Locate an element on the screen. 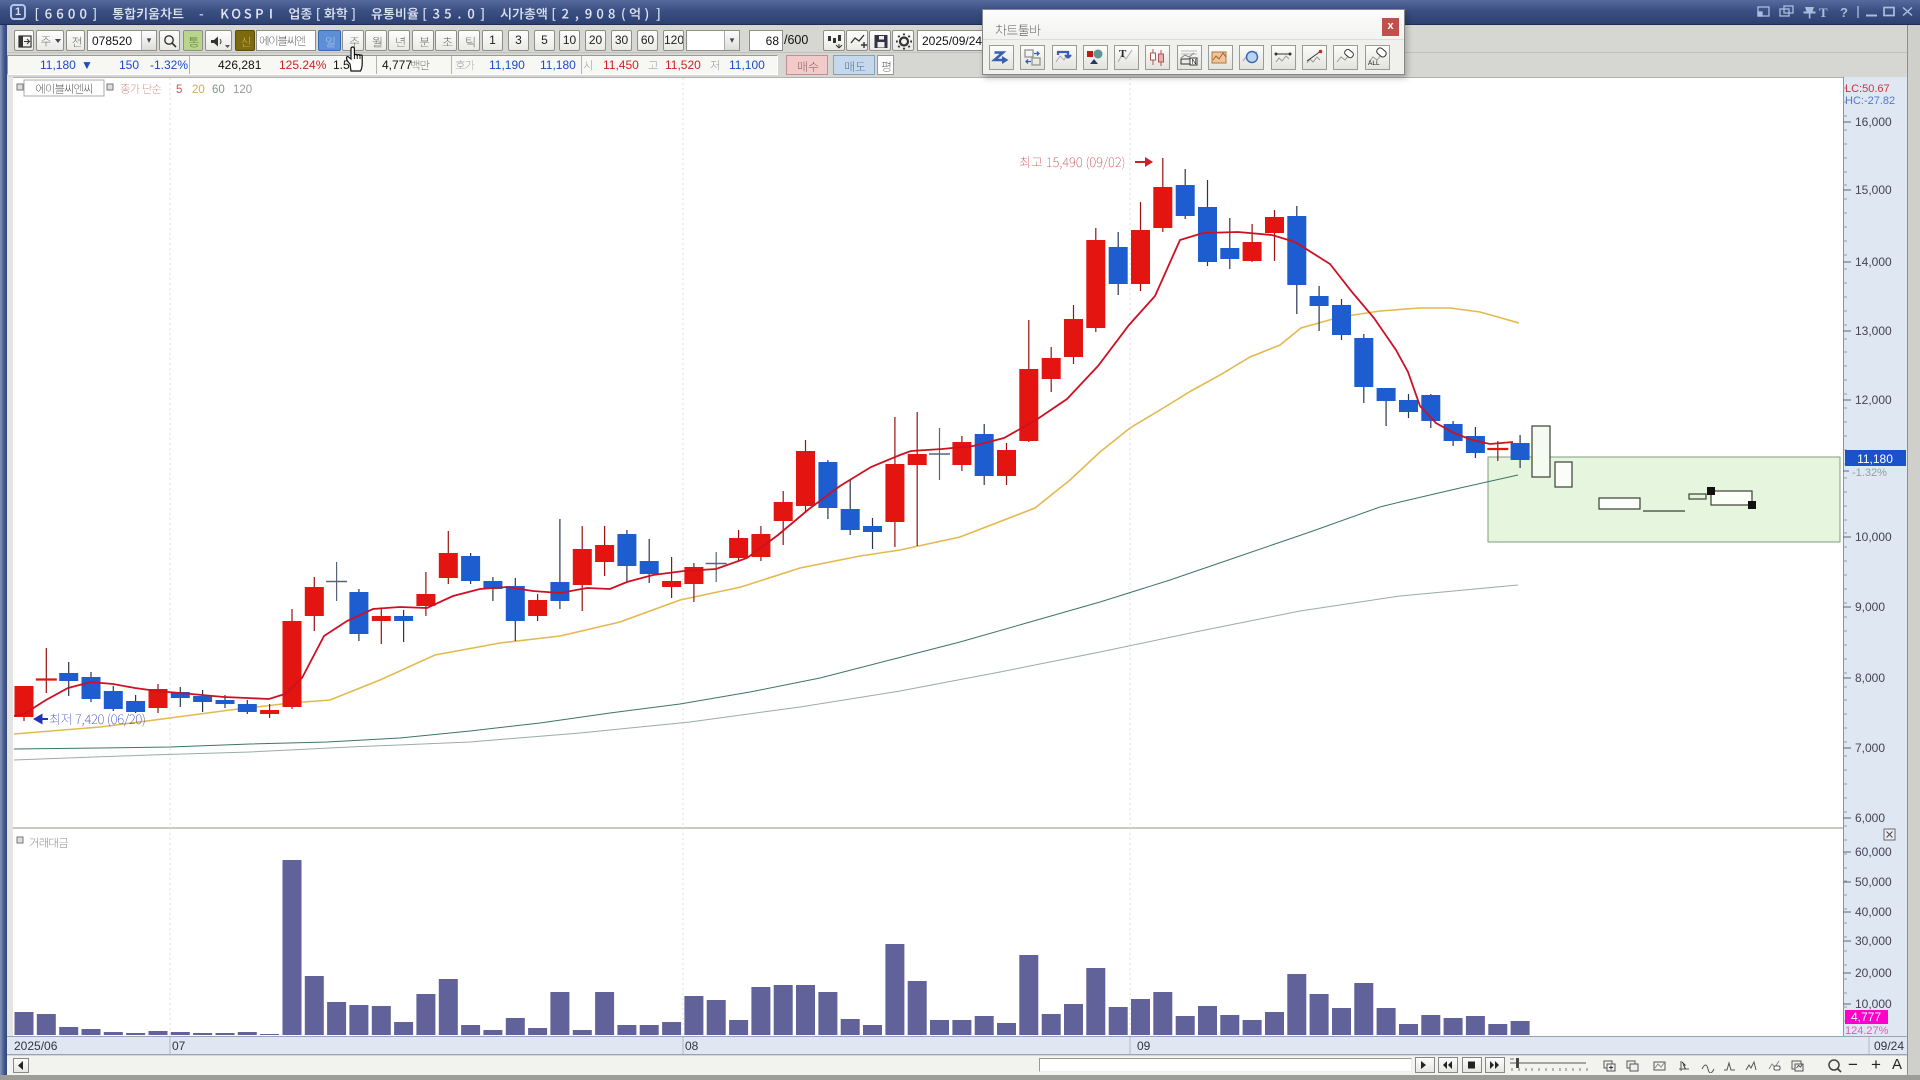 This screenshot has width=1920, height=1080. svg-text: 124.27% is located at coordinates (1867, 1031).